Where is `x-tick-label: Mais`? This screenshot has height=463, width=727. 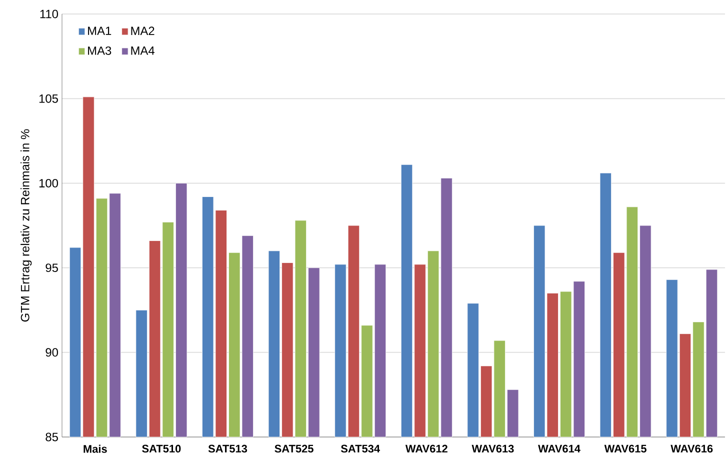
x-tick-label: Mais is located at coordinates (95, 448).